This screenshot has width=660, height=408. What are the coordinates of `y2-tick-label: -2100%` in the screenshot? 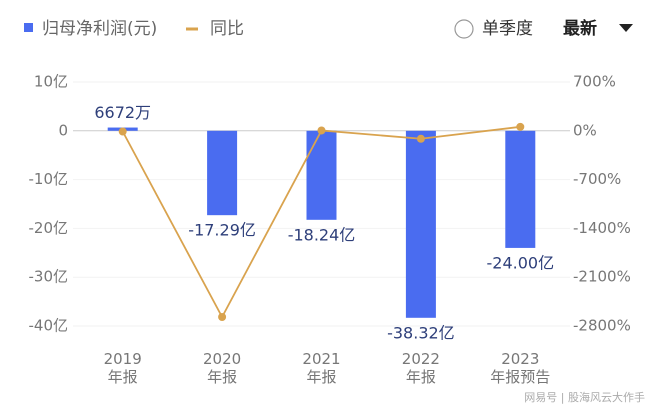 It's located at (602, 277).